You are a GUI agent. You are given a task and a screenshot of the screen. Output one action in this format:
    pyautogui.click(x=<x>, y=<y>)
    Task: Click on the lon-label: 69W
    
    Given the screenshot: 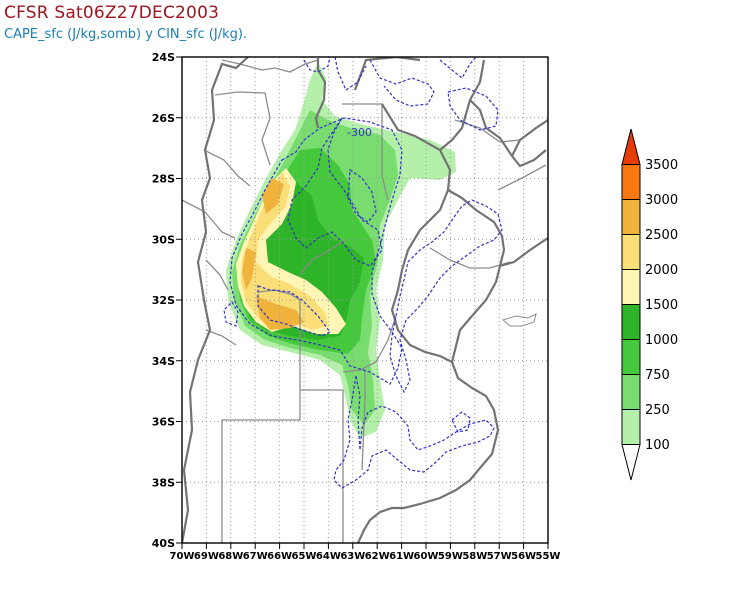 What is the action you would take?
    pyautogui.click(x=206, y=556)
    